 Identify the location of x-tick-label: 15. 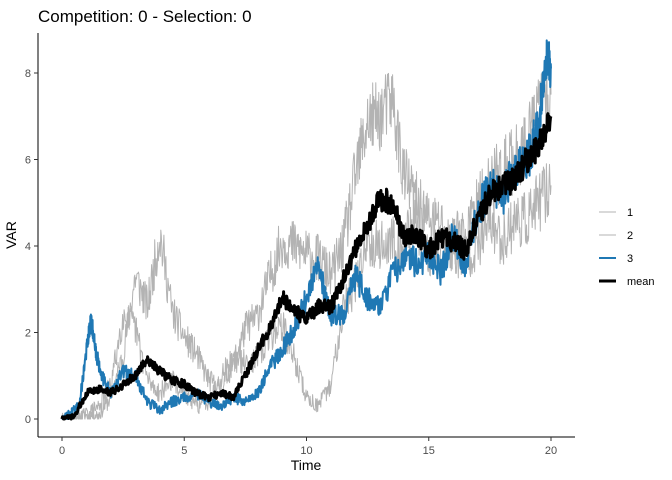
(429, 451).